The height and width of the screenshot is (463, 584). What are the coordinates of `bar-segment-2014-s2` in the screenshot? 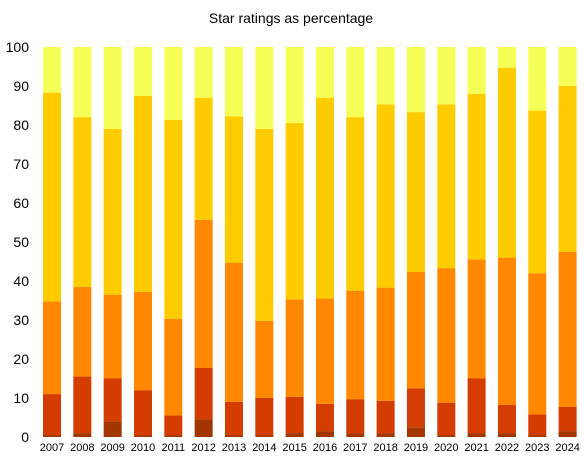 It's located at (264, 359).